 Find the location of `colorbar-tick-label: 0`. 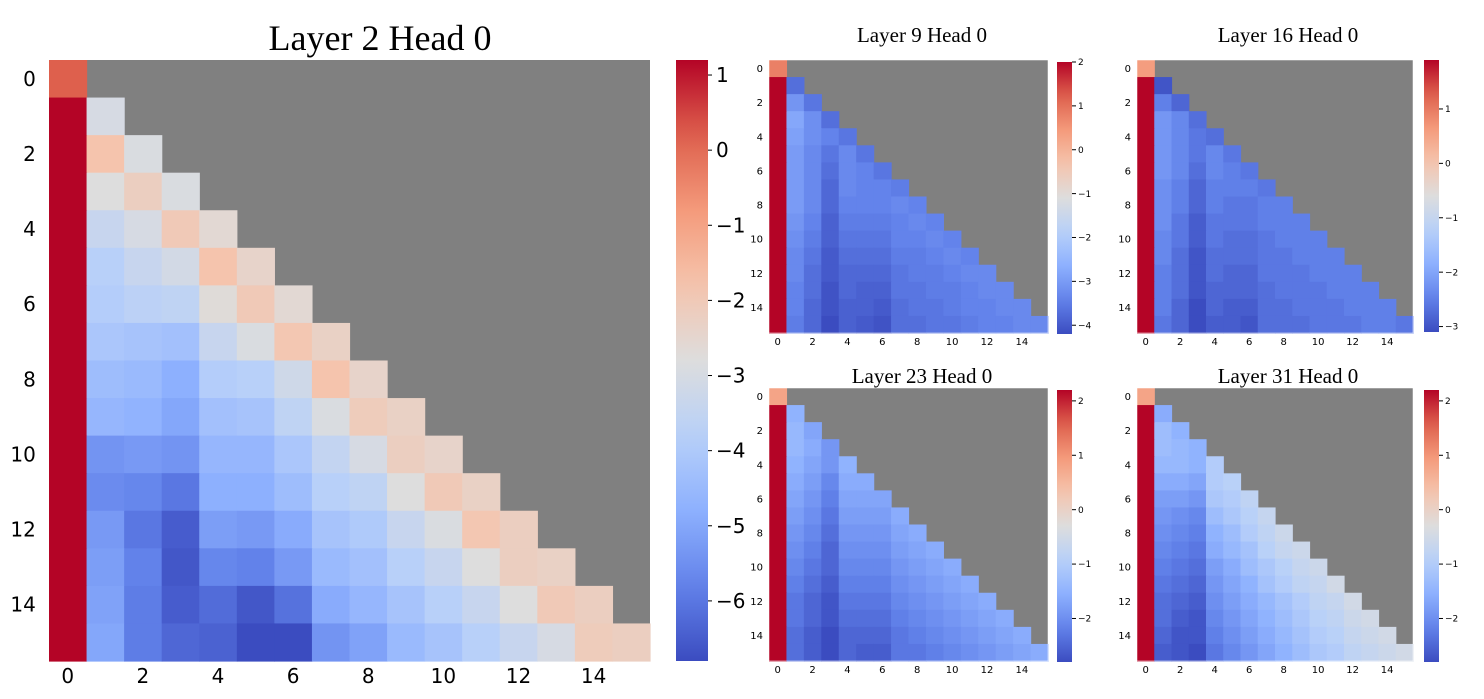

colorbar-tick-label: 0 is located at coordinates (1448, 511).